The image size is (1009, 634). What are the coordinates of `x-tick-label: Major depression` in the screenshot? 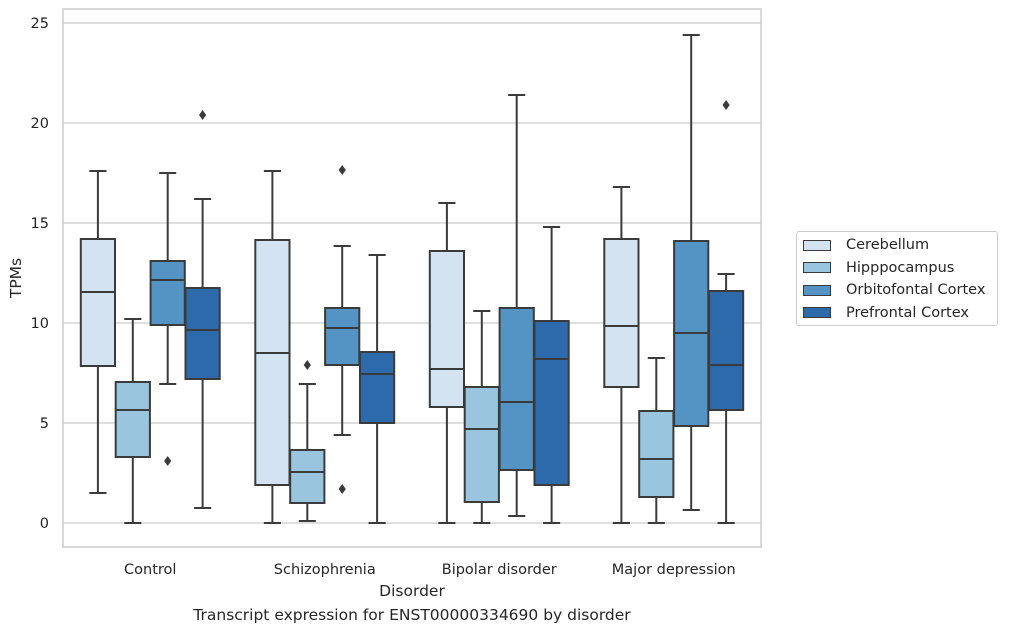 It's located at (674, 570).